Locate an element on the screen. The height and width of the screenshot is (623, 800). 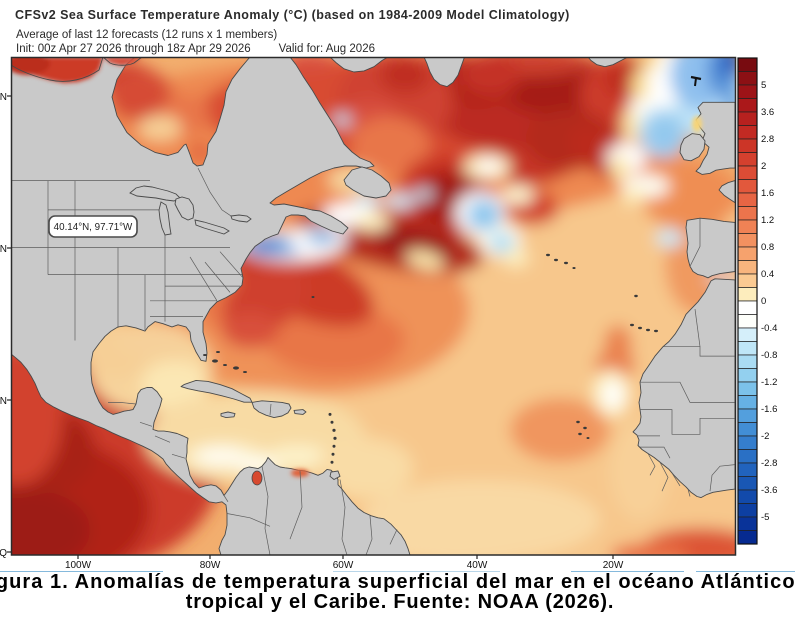
svg-text: -1.6 is located at coordinates (769, 409).